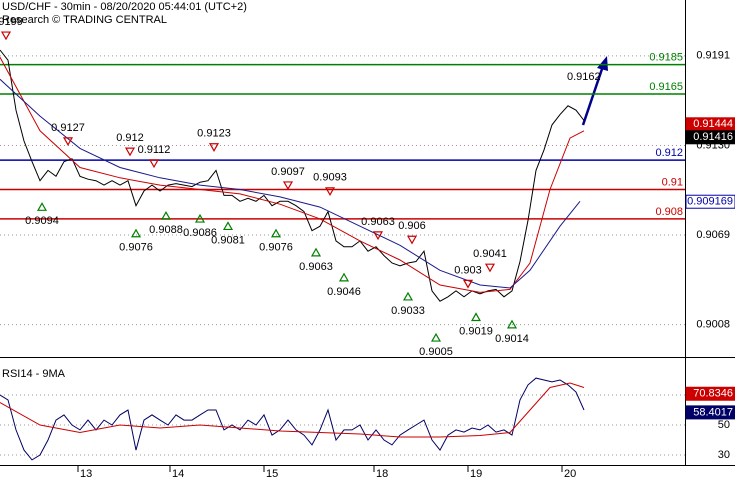 Image resolution: width=735 pixels, height=480 pixels. What do you see at coordinates (724, 425) in the screenshot?
I see `y-tick-label: 50` at bounding box center [724, 425].